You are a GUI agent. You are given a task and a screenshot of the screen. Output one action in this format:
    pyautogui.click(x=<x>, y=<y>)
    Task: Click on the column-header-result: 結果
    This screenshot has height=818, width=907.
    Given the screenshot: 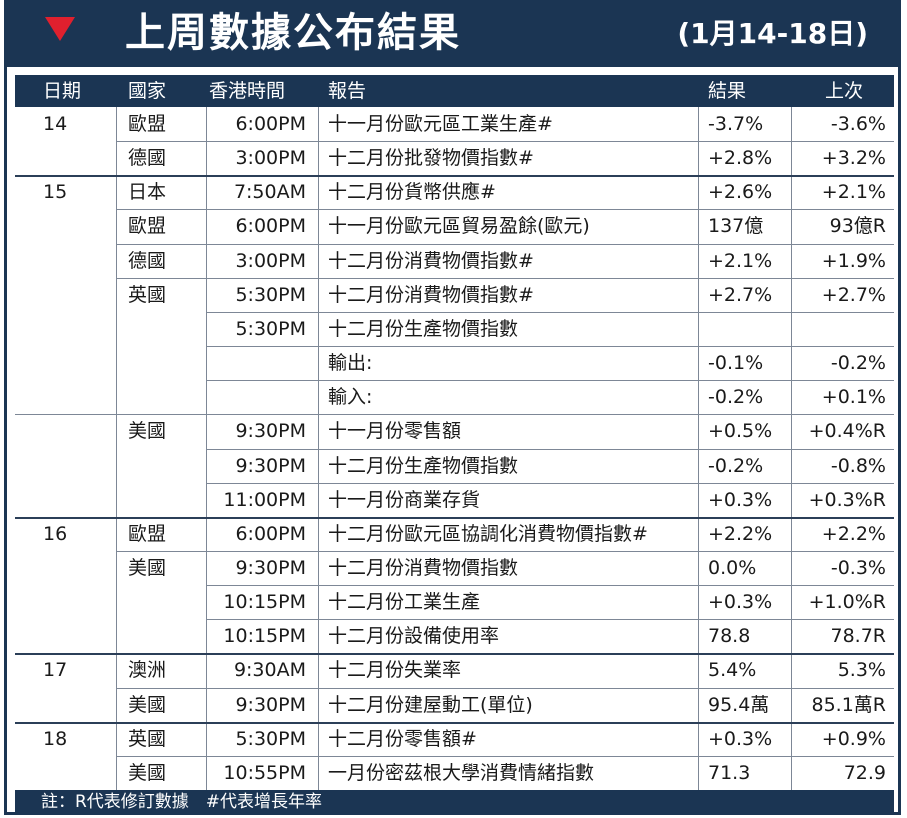 What is the action you would take?
    pyautogui.click(x=727, y=91)
    